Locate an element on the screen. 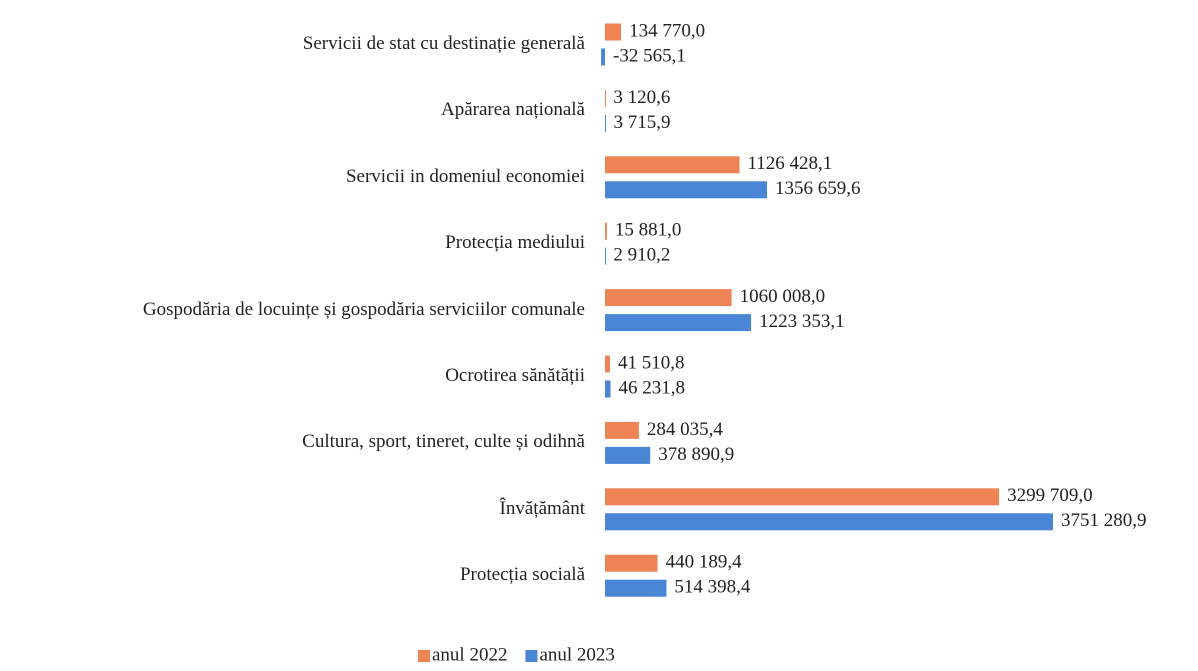 The height and width of the screenshot is (671, 1198). legend-label: anul 2022 is located at coordinates (469, 654).